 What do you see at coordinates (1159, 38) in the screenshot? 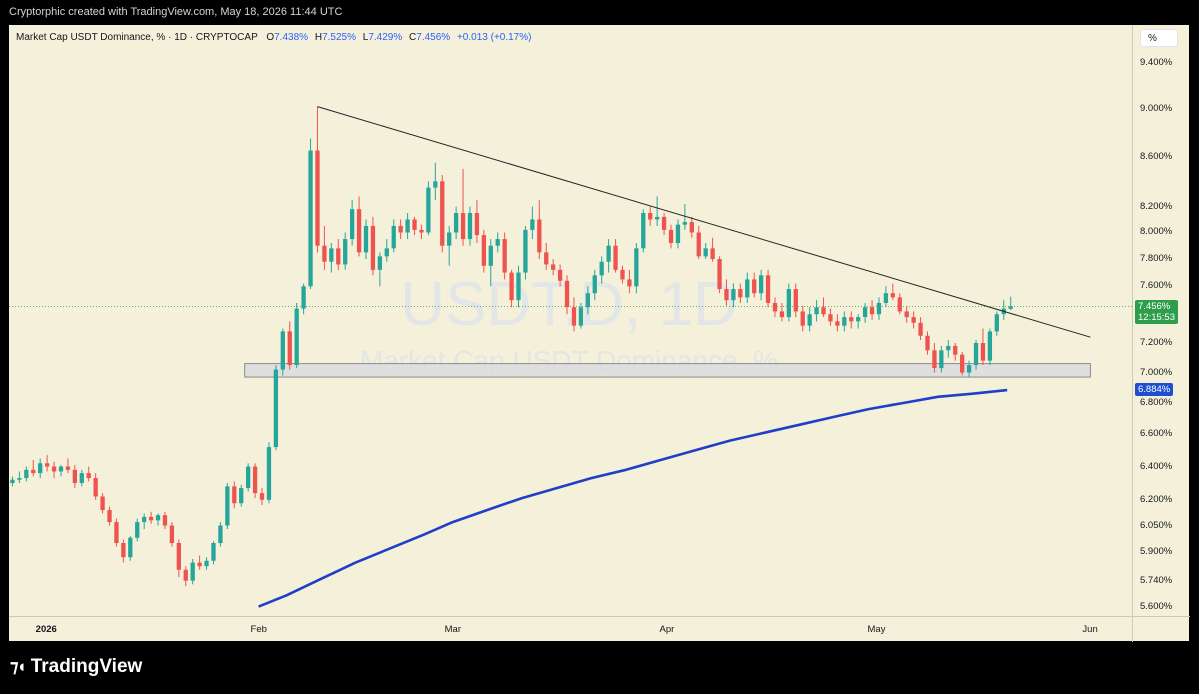
I see `percent-scale-button: %` at bounding box center [1159, 38].